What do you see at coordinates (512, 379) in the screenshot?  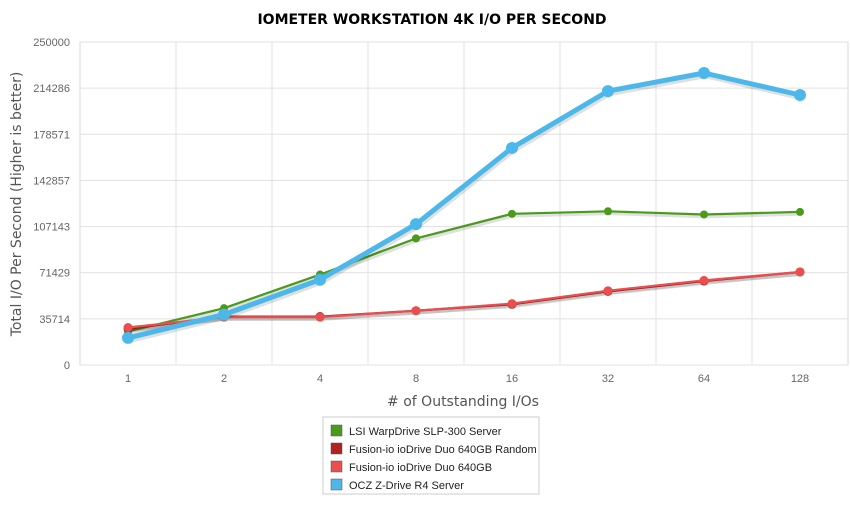 I see `x-tick-label: 16` at bounding box center [512, 379].